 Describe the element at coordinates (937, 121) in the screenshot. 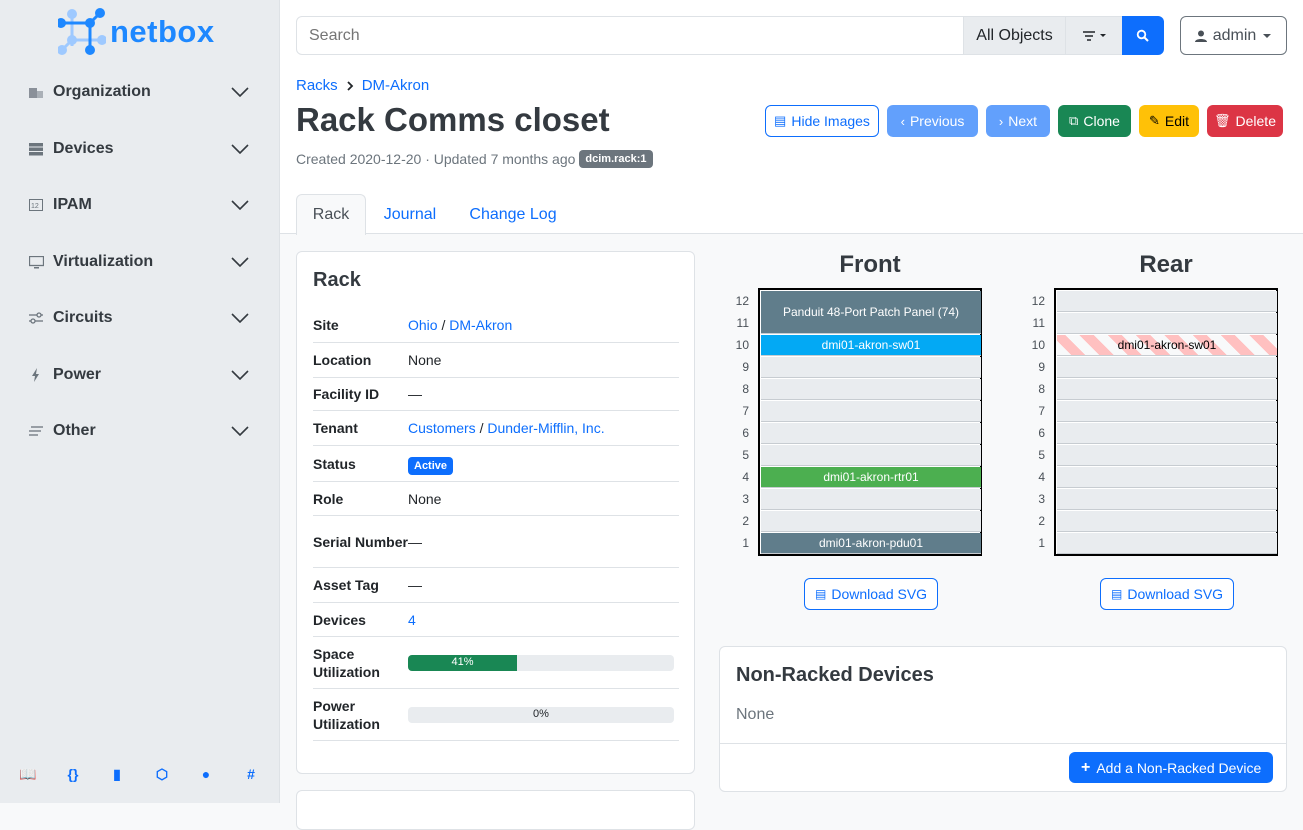

I see `button-label: Previous` at that location.